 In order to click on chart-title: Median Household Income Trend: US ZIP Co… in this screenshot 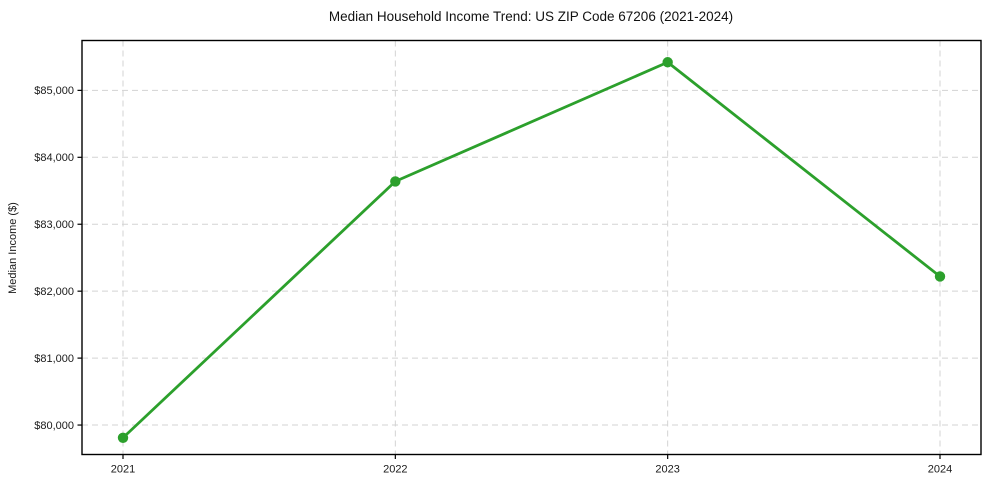, I will do `click(531, 16)`.